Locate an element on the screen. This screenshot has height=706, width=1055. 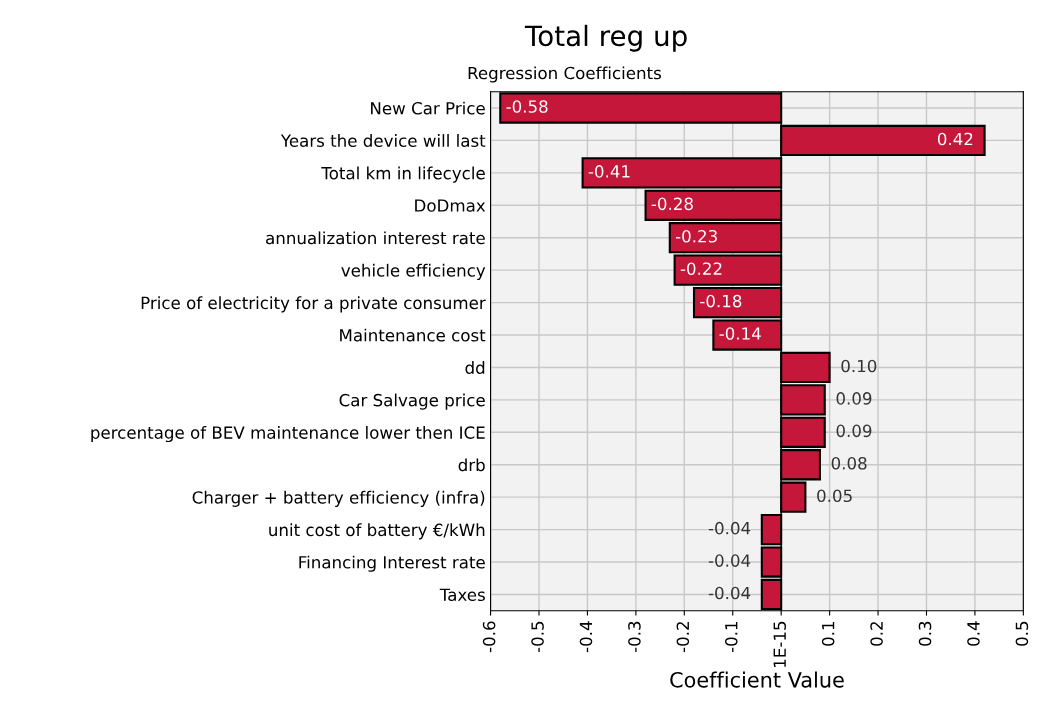
y-tick-label: percentage of BEV maintenance lower then ICE is located at coordinates (288, 434).